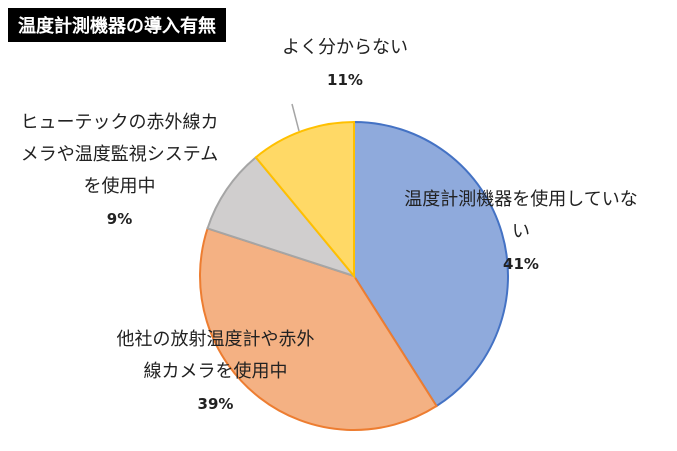  What do you see at coordinates (295, 117) in the screenshot?
I see `leader-line` at bounding box center [295, 117].